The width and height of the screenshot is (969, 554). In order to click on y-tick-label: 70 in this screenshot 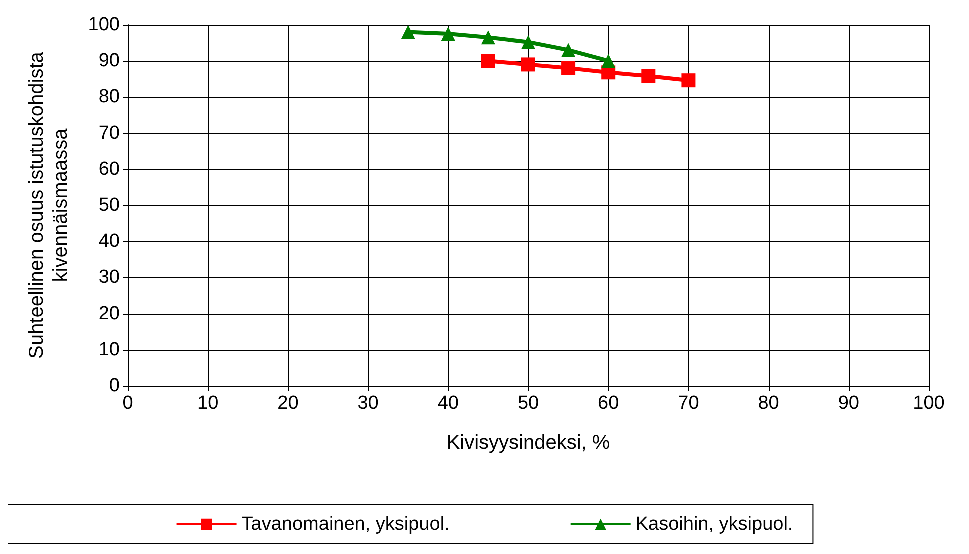, I will do `click(109, 133)`.